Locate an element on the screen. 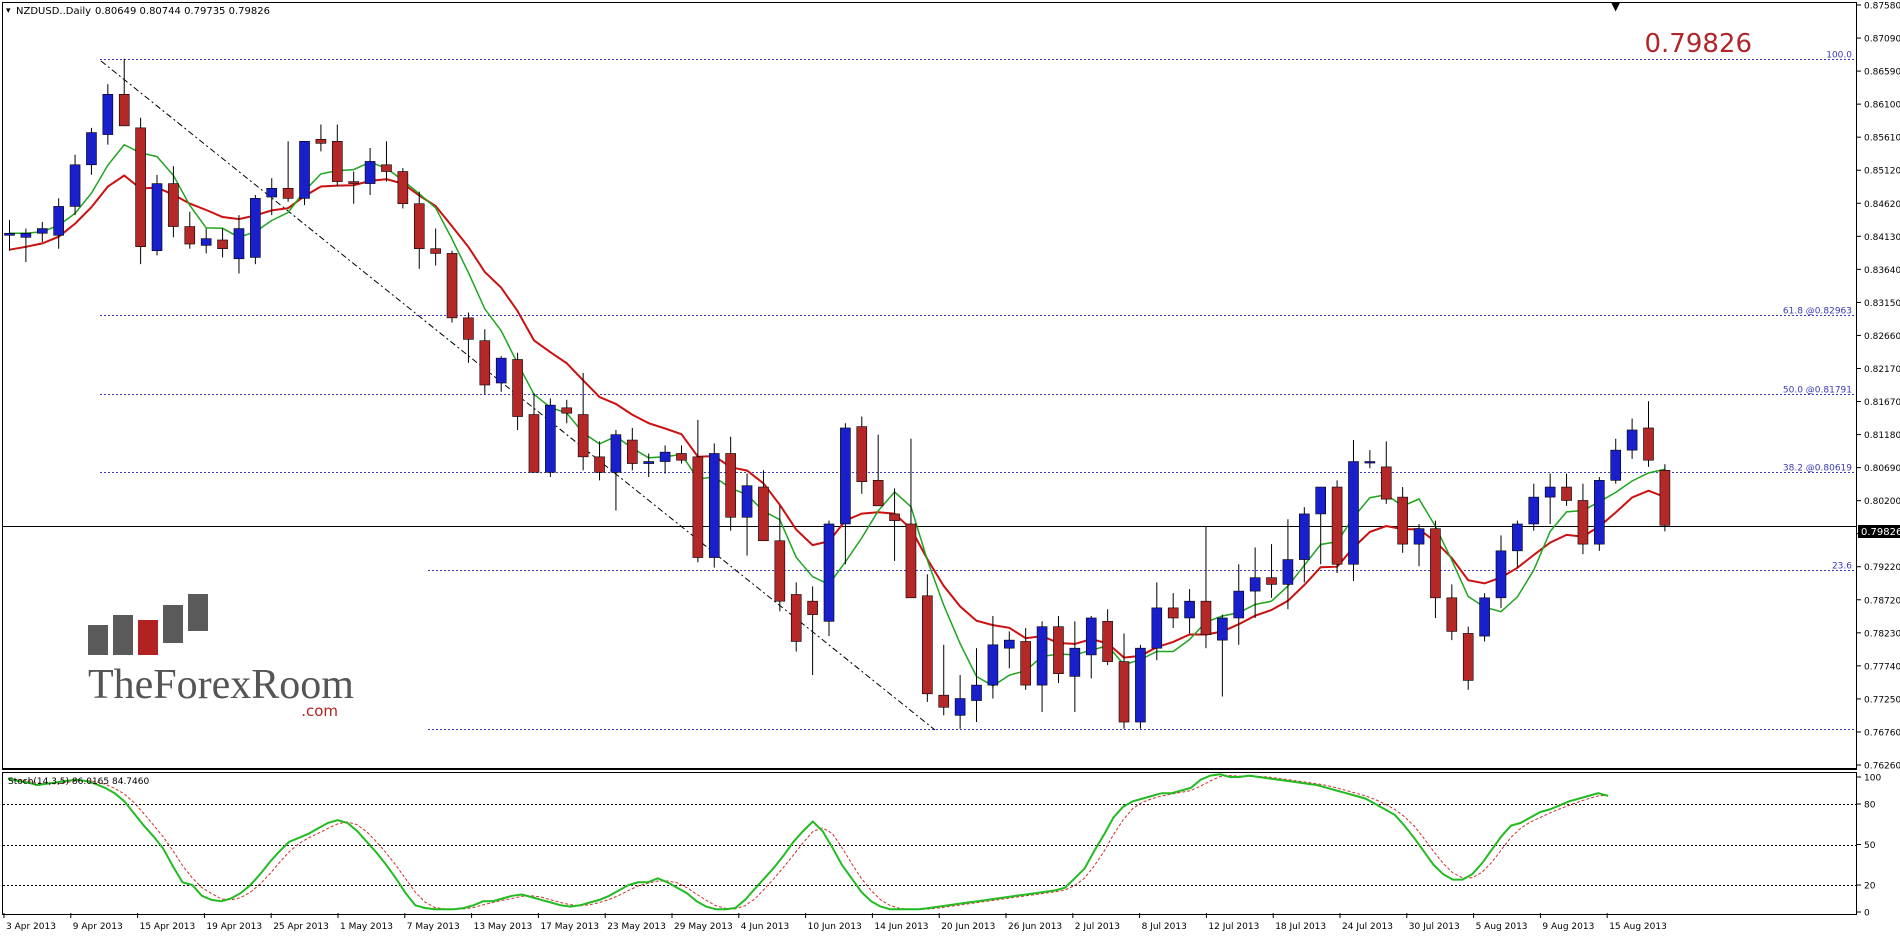 Image resolution: width=1900 pixels, height=941 pixels. current-price-tag-box is located at coordinates (1879, 531).